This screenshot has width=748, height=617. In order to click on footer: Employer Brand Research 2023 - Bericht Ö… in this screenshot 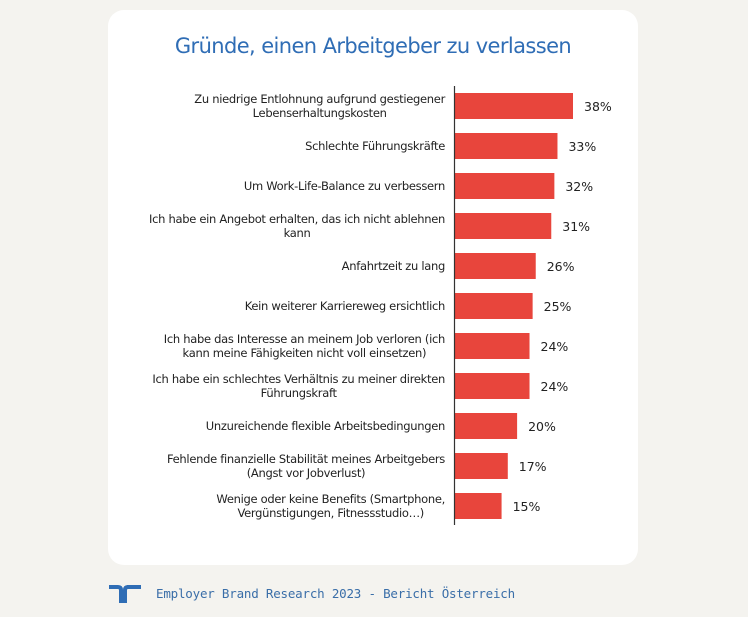, I will do `click(311, 593)`.